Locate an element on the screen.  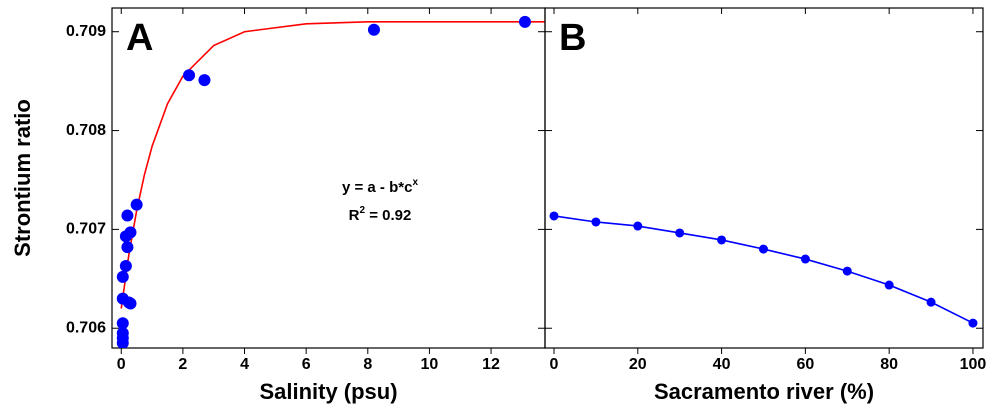
annotation-text: y = a - b*c is located at coordinates (377, 187).